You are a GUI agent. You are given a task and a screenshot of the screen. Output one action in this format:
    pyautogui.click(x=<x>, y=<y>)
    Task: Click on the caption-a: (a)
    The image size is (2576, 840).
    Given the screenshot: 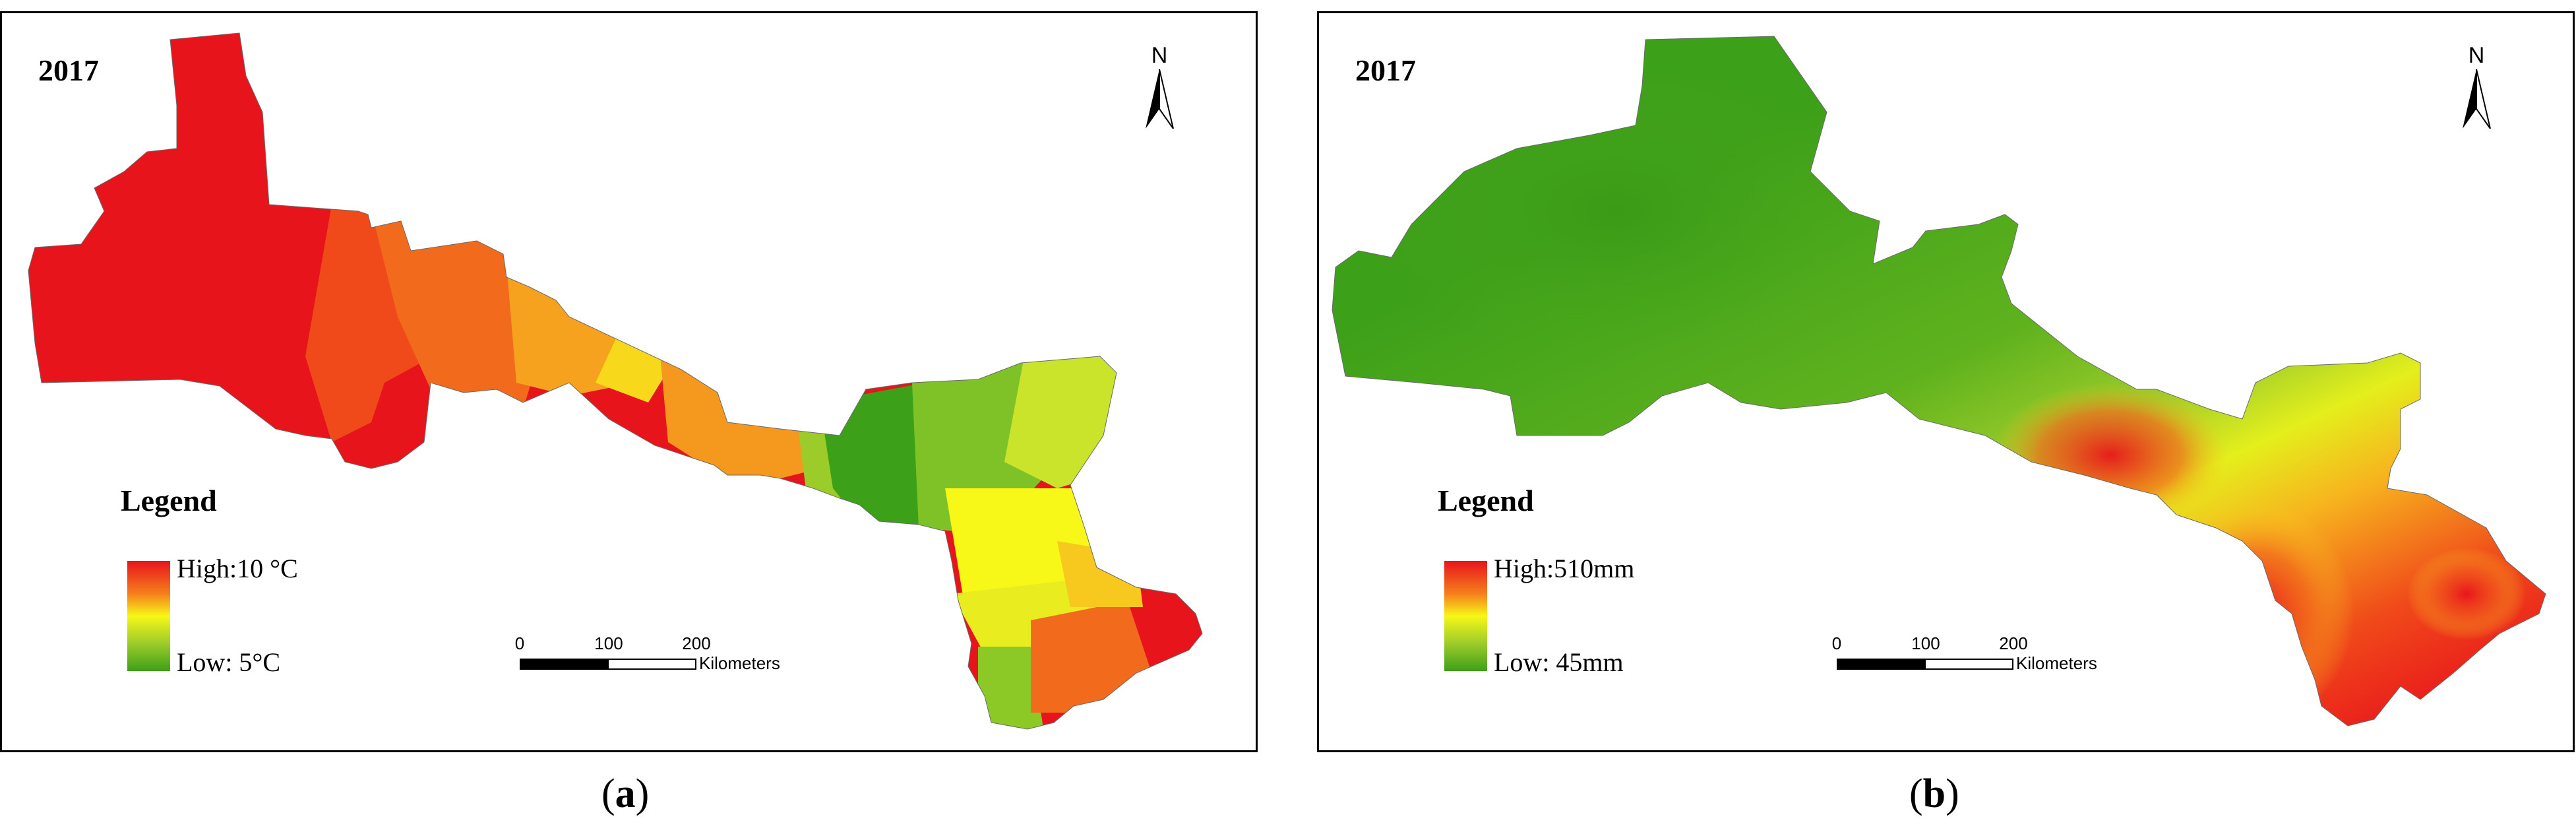 What is the action you would take?
    pyautogui.click(x=625, y=794)
    